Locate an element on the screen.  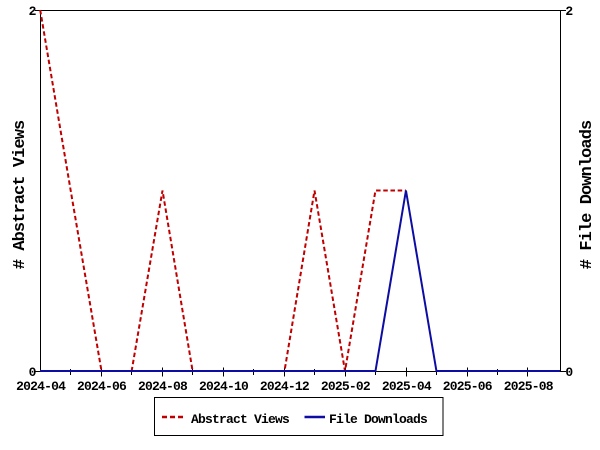
svg-text: 2025-02 is located at coordinates (346, 386).